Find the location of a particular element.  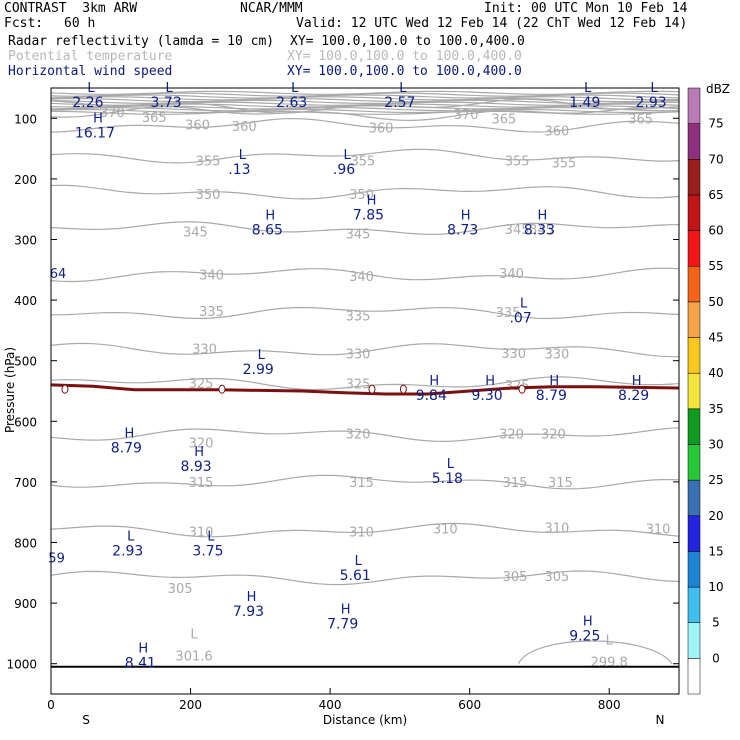

y-tick-label: 200 is located at coordinates (25, 180).